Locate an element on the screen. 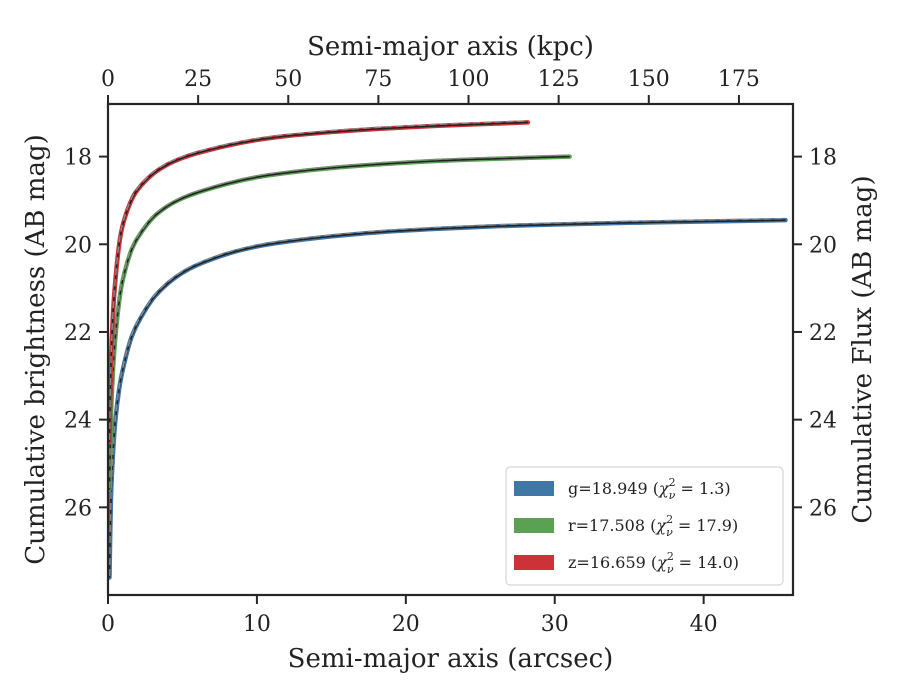 Image resolution: width=900 pixels, height=700 pixels. right-y-tick-label: 20 is located at coordinates (823, 245).